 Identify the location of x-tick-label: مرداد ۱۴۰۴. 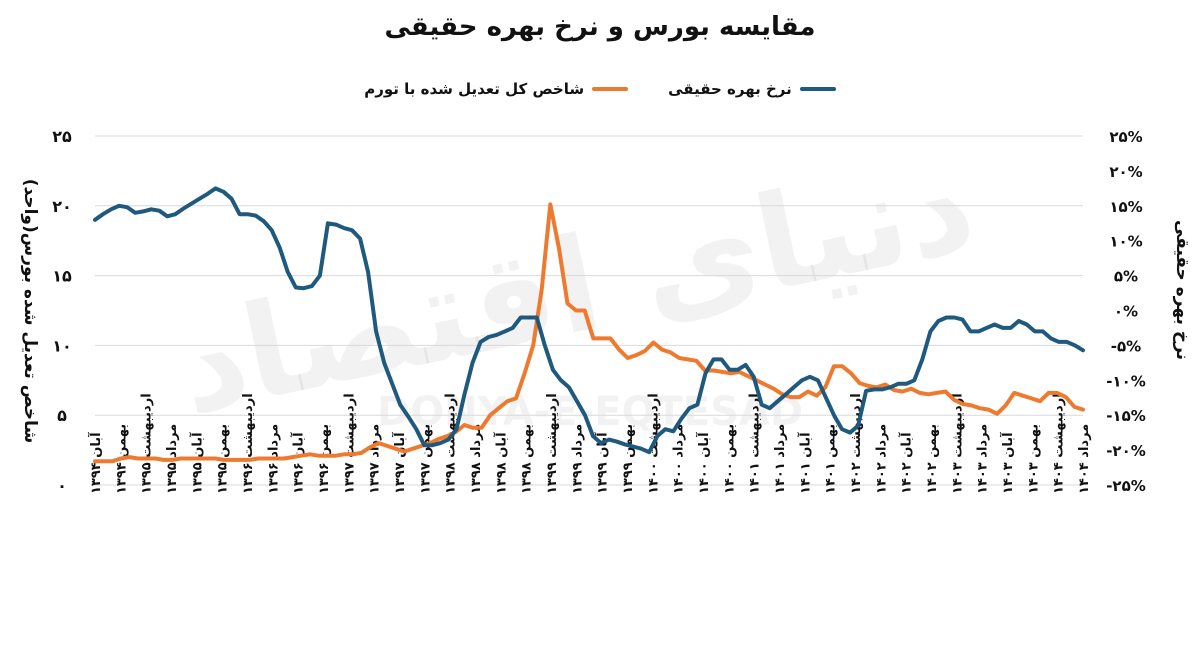
(1084, 459).